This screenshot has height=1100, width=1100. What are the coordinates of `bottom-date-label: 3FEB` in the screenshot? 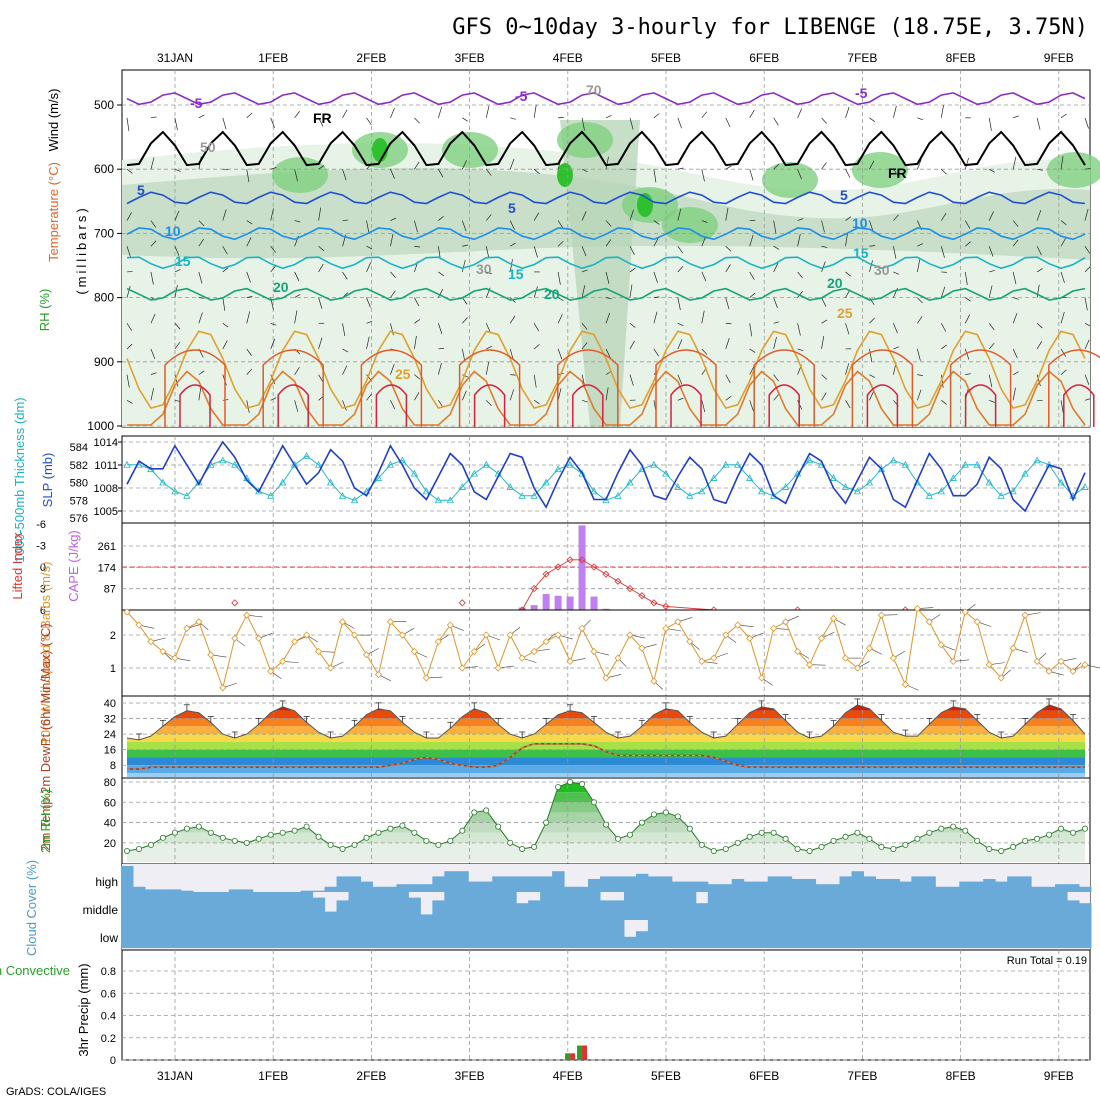 It's located at (470, 1076).